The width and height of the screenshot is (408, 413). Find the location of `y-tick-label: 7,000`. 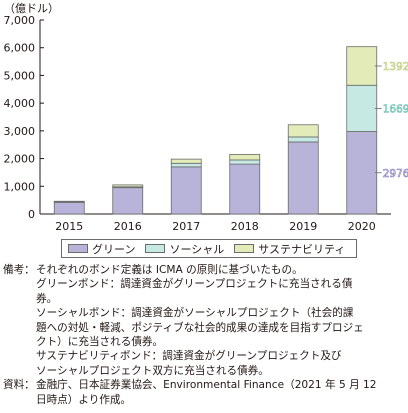

y-tick-label: 7,000 is located at coordinates (20, 20).